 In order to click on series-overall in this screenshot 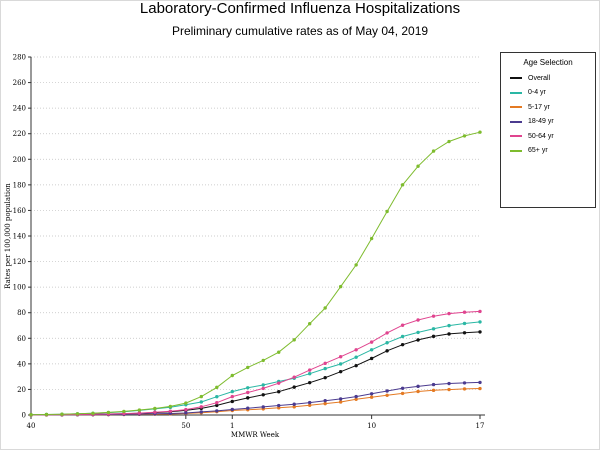, I will do `click(255, 373)`.